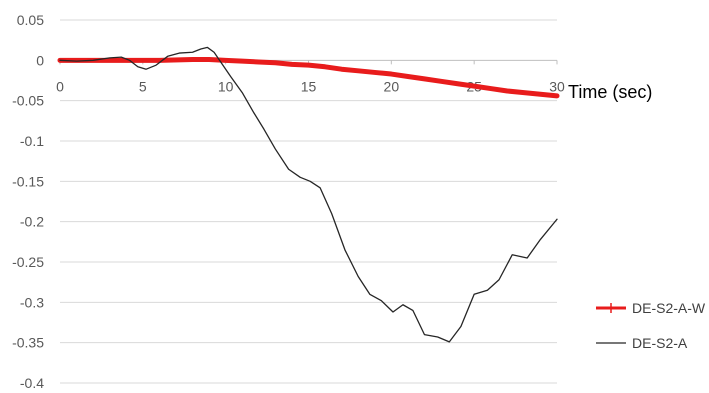 The image size is (709, 393). Describe the element at coordinates (143, 86) in the screenshot. I see `x-tick-label: 5` at that location.